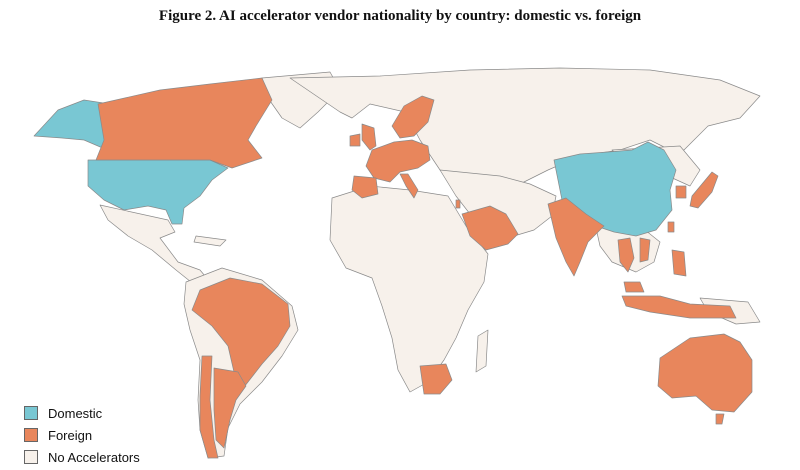 The width and height of the screenshot is (800, 470). I want to click on region-malaysia, so click(634, 287).